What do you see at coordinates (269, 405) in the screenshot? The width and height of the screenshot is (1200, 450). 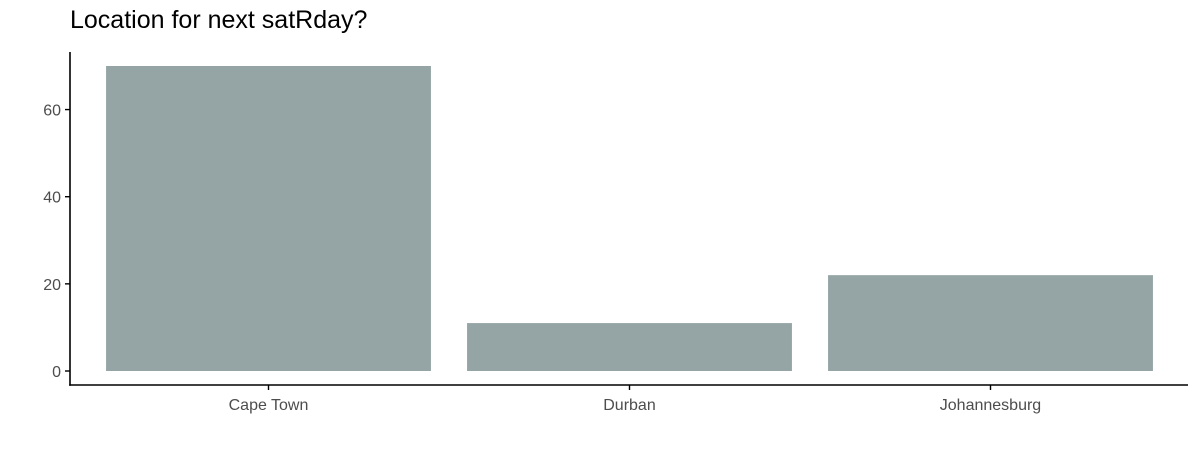 I see `x-tick-label: Cape Town` at bounding box center [269, 405].